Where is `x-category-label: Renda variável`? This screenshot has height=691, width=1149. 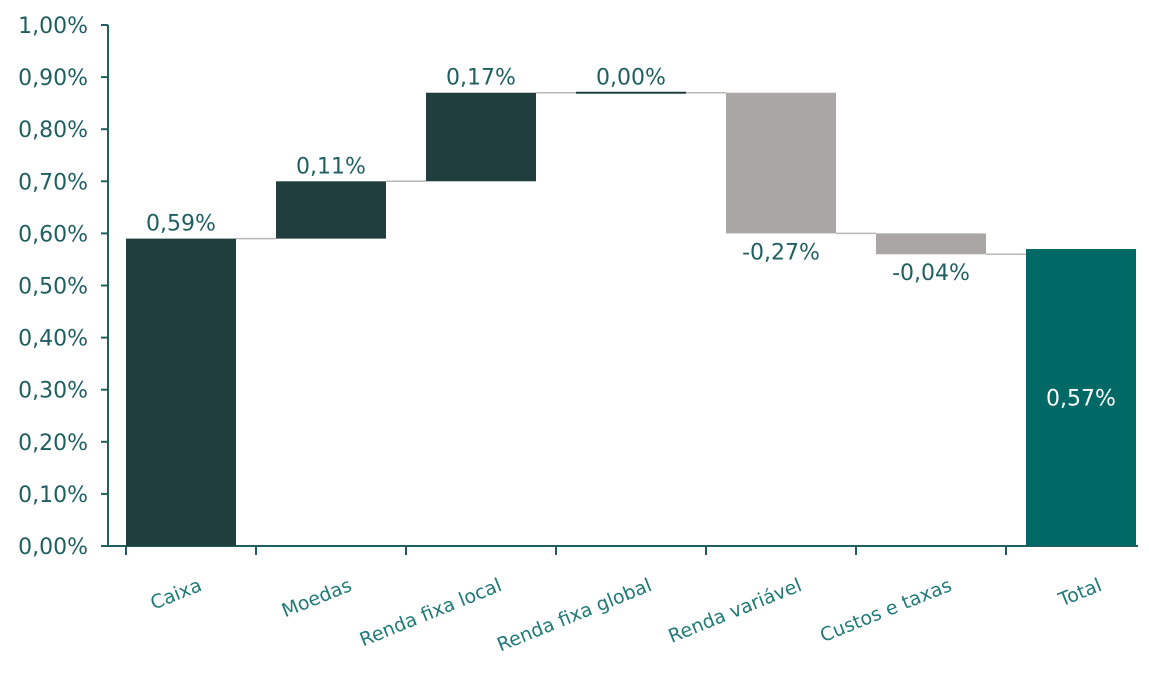 x-category-label: Renda variável is located at coordinates (735, 610).